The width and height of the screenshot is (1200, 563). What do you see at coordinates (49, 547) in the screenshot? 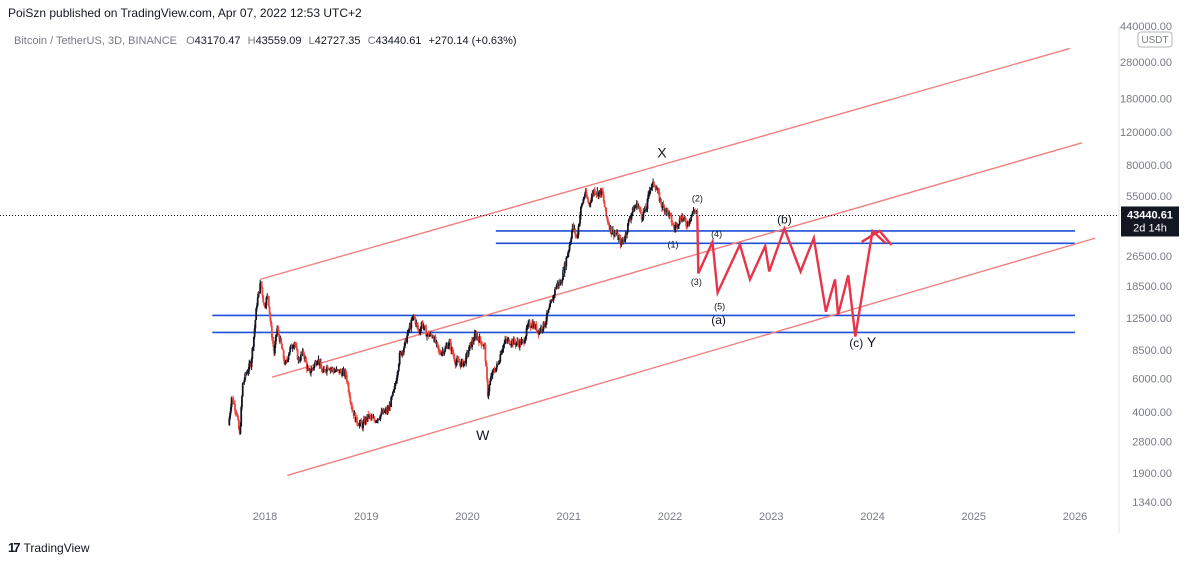
I see `tradingview-logo: 17 TradingView` at bounding box center [49, 547].